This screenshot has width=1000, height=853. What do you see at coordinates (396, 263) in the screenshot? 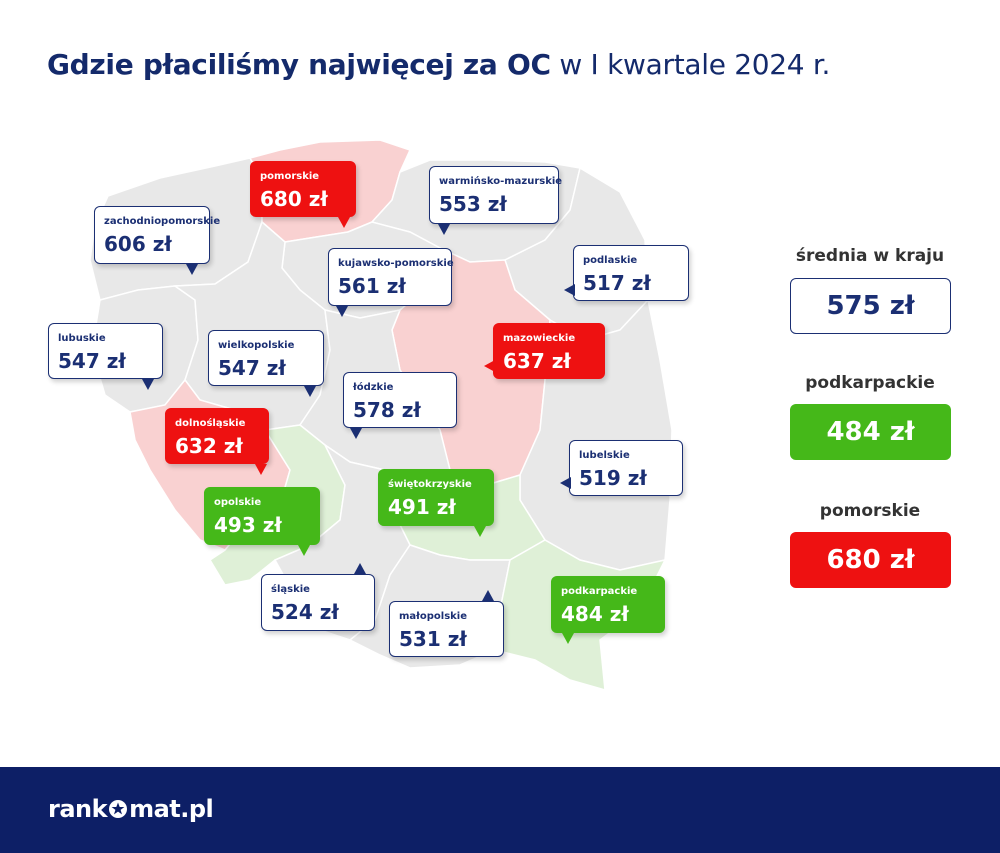
I see `region-name: kujawsko-pomorskie` at bounding box center [396, 263].